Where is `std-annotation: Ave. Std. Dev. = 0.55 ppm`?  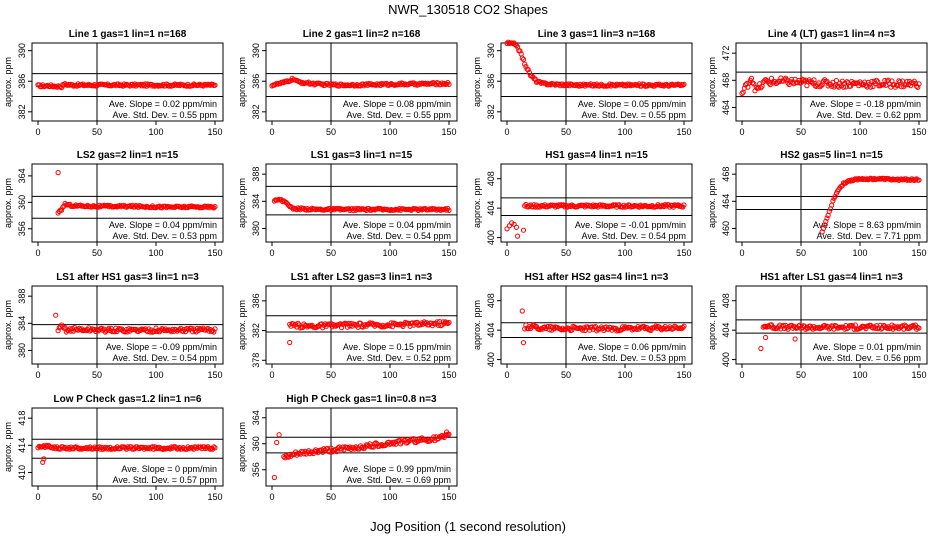 std-annotation: Ave. Std. Dev. = 0.55 ppm is located at coordinates (634, 115).